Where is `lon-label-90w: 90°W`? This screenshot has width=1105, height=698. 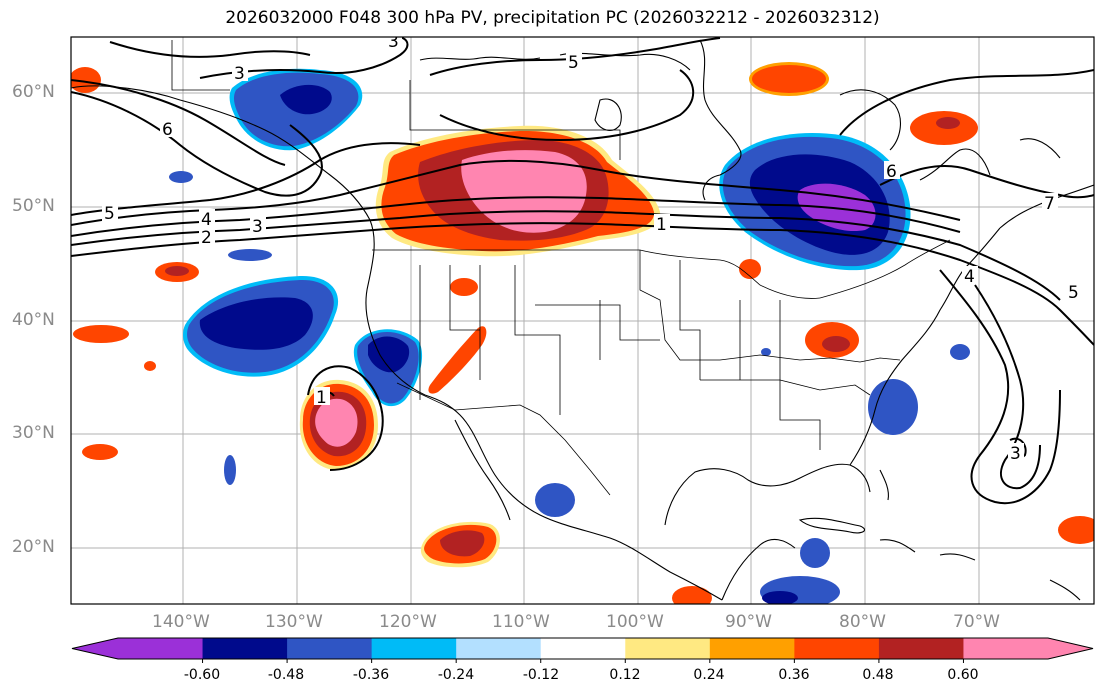
lon-label-90w: 90°W is located at coordinates (748, 622).